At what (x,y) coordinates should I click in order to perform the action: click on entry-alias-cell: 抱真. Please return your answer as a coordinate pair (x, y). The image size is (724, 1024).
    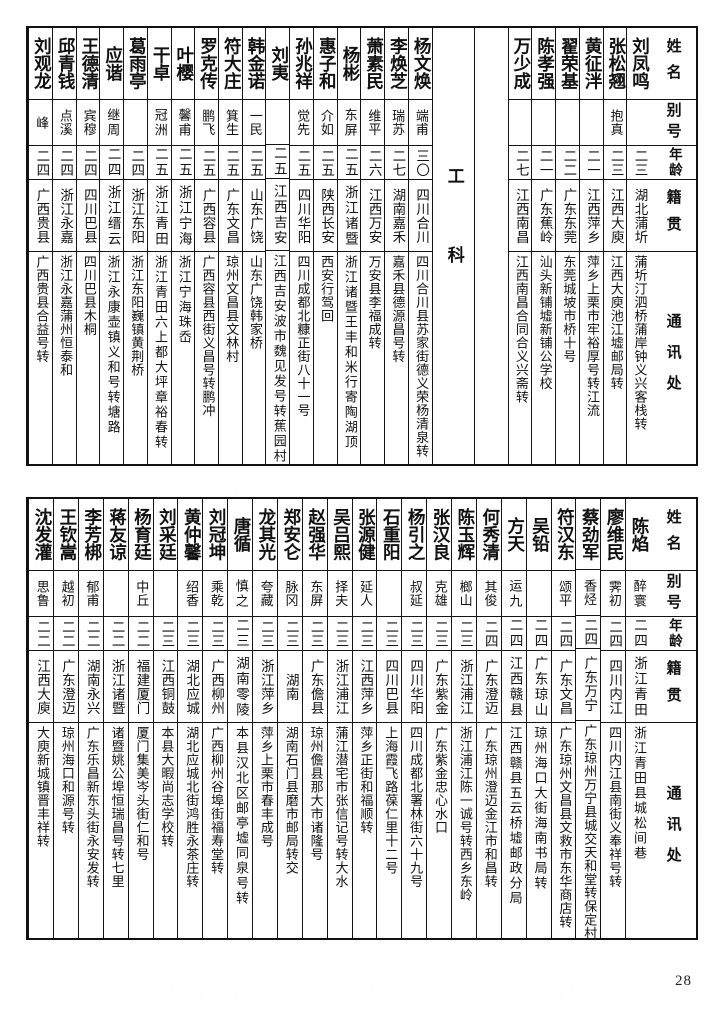
    Looking at the image, I should click on (615, 123).